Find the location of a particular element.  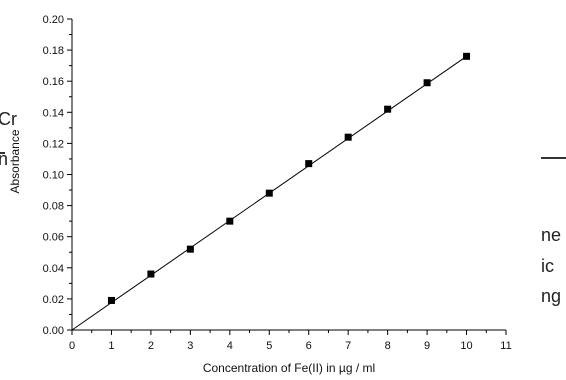

y-tick-label: 0.08 is located at coordinates (53, 207).